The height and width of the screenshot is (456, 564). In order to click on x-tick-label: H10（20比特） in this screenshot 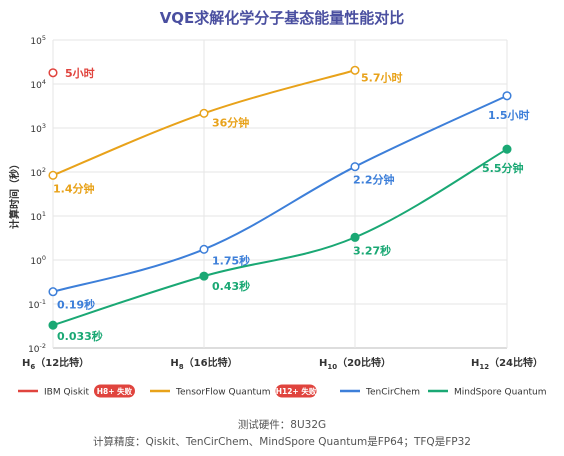, I will do `click(355, 363)`.